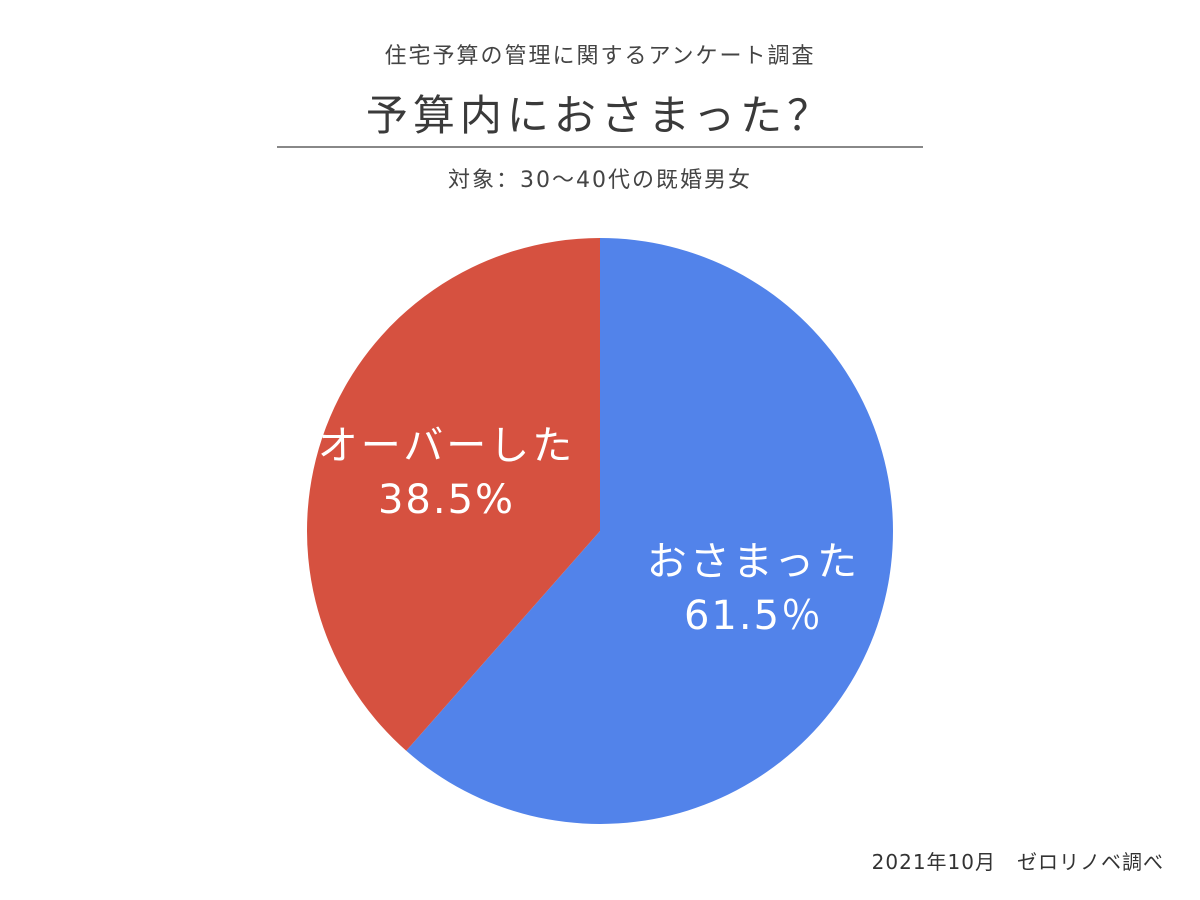 This screenshot has width=1200, height=900. What do you see at coordinates (600, 180) in the screenshot?
I see `chart-subtitle: 対象：30〜40代の既婚男女` at bounding box center [600, 180].